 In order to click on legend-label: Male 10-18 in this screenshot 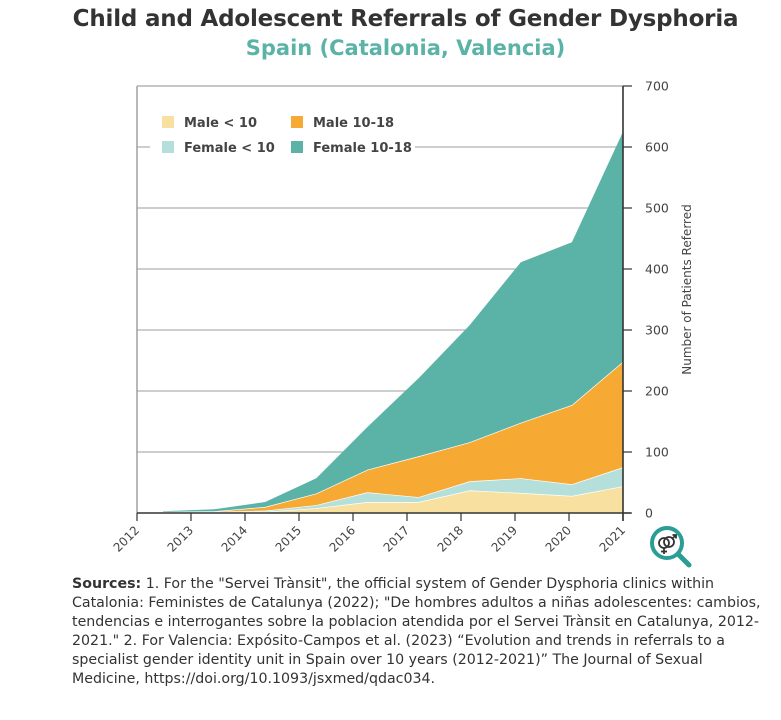, I will do `click(353, 123)`.